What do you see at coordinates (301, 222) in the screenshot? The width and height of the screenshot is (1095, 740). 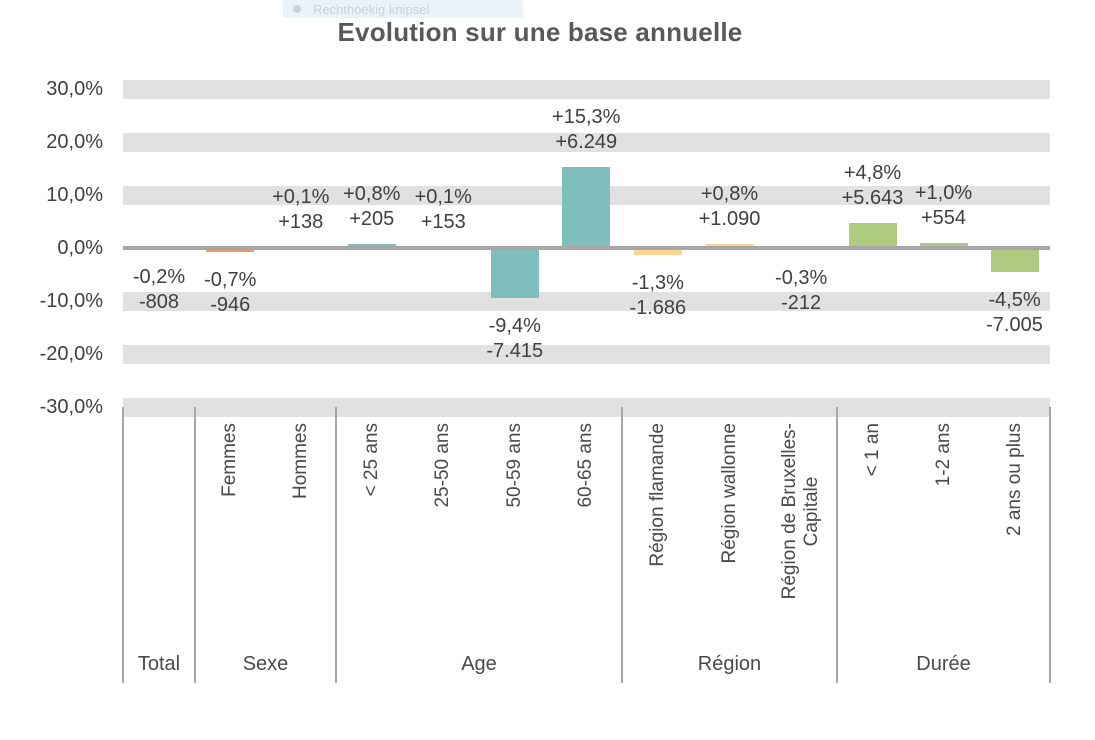 I see `bar-abs-label: +138` at bounding box center [301, 222].